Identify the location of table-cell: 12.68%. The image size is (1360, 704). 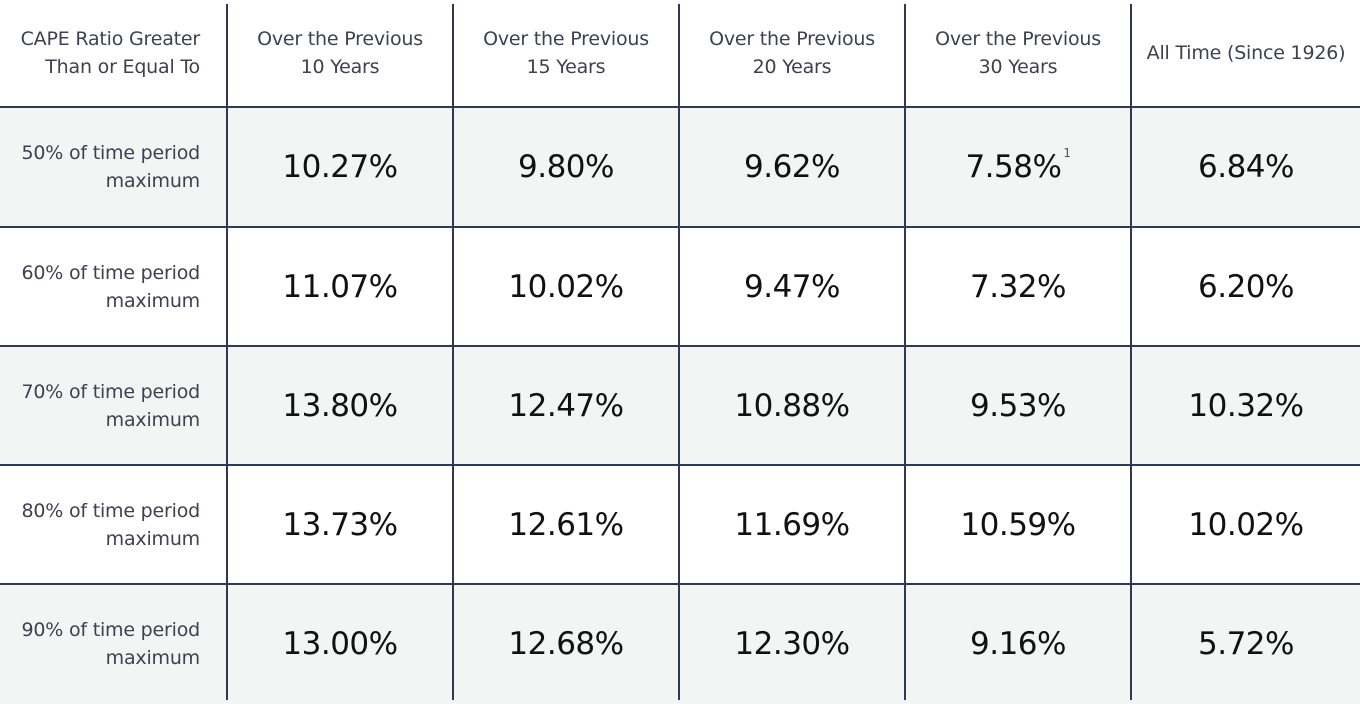
(566, 643).